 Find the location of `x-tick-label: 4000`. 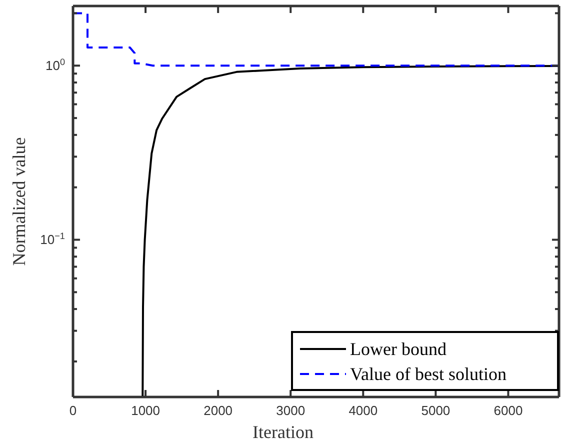

x-tick-label: 4000 is located at coordinates (363, 410).